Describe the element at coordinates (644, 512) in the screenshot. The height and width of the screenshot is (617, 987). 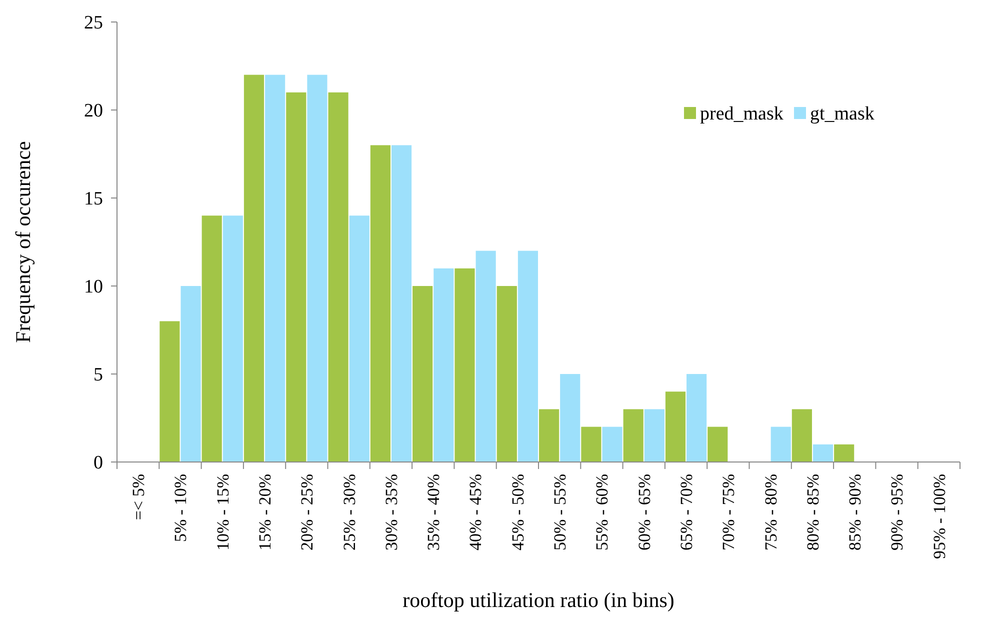
I see `x-tick-label: 60% - 65%` at that location.